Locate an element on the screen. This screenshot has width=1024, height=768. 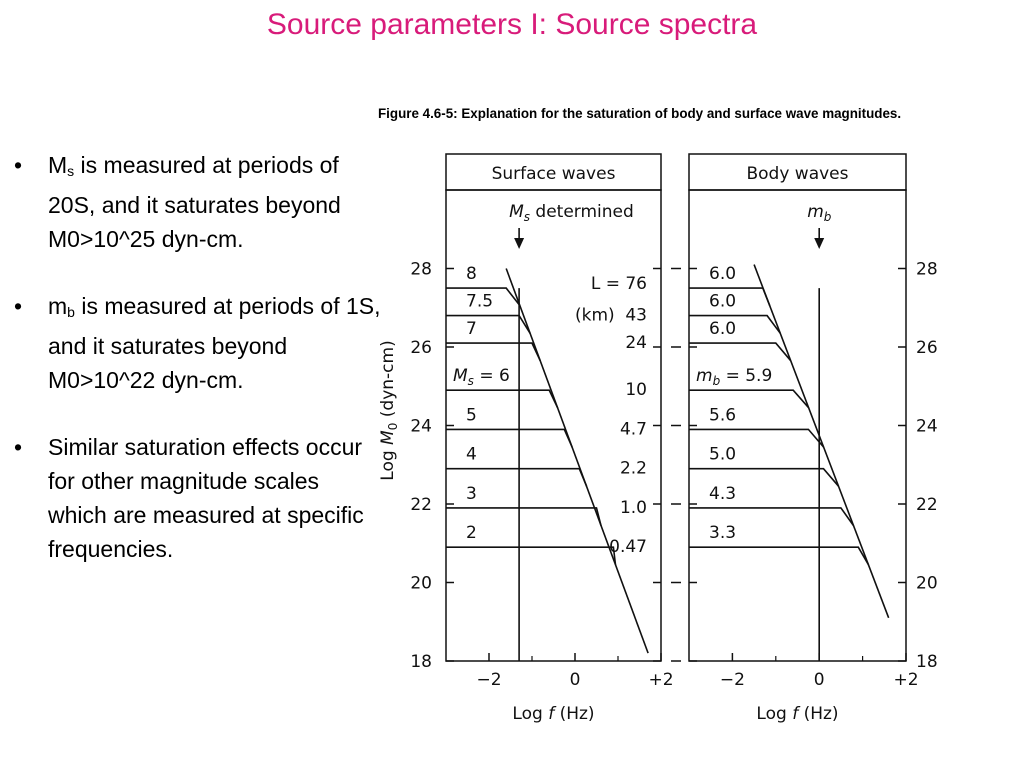
spectrum-magnitude-label: 2 is located at coordinates (471, 533).